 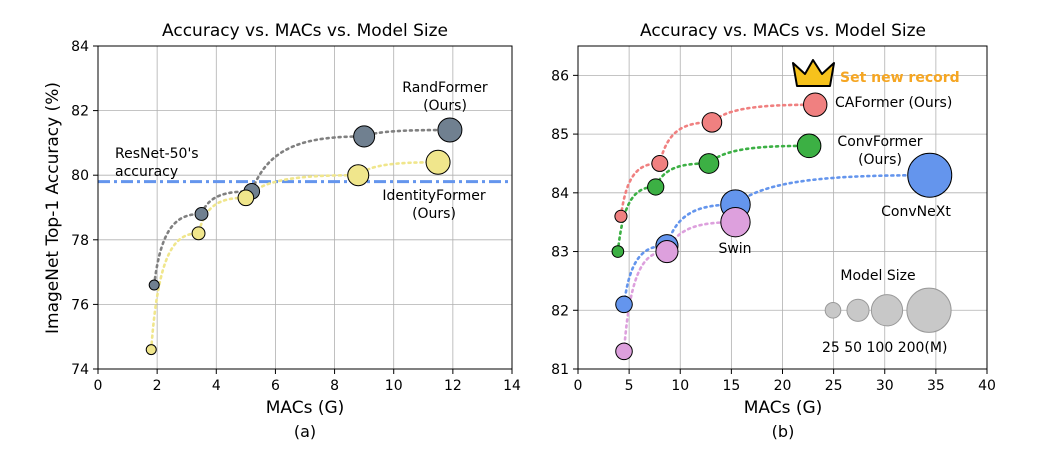 I want to click on label-convformer: ConvFormer (Ours), so click(x=879, y=151).